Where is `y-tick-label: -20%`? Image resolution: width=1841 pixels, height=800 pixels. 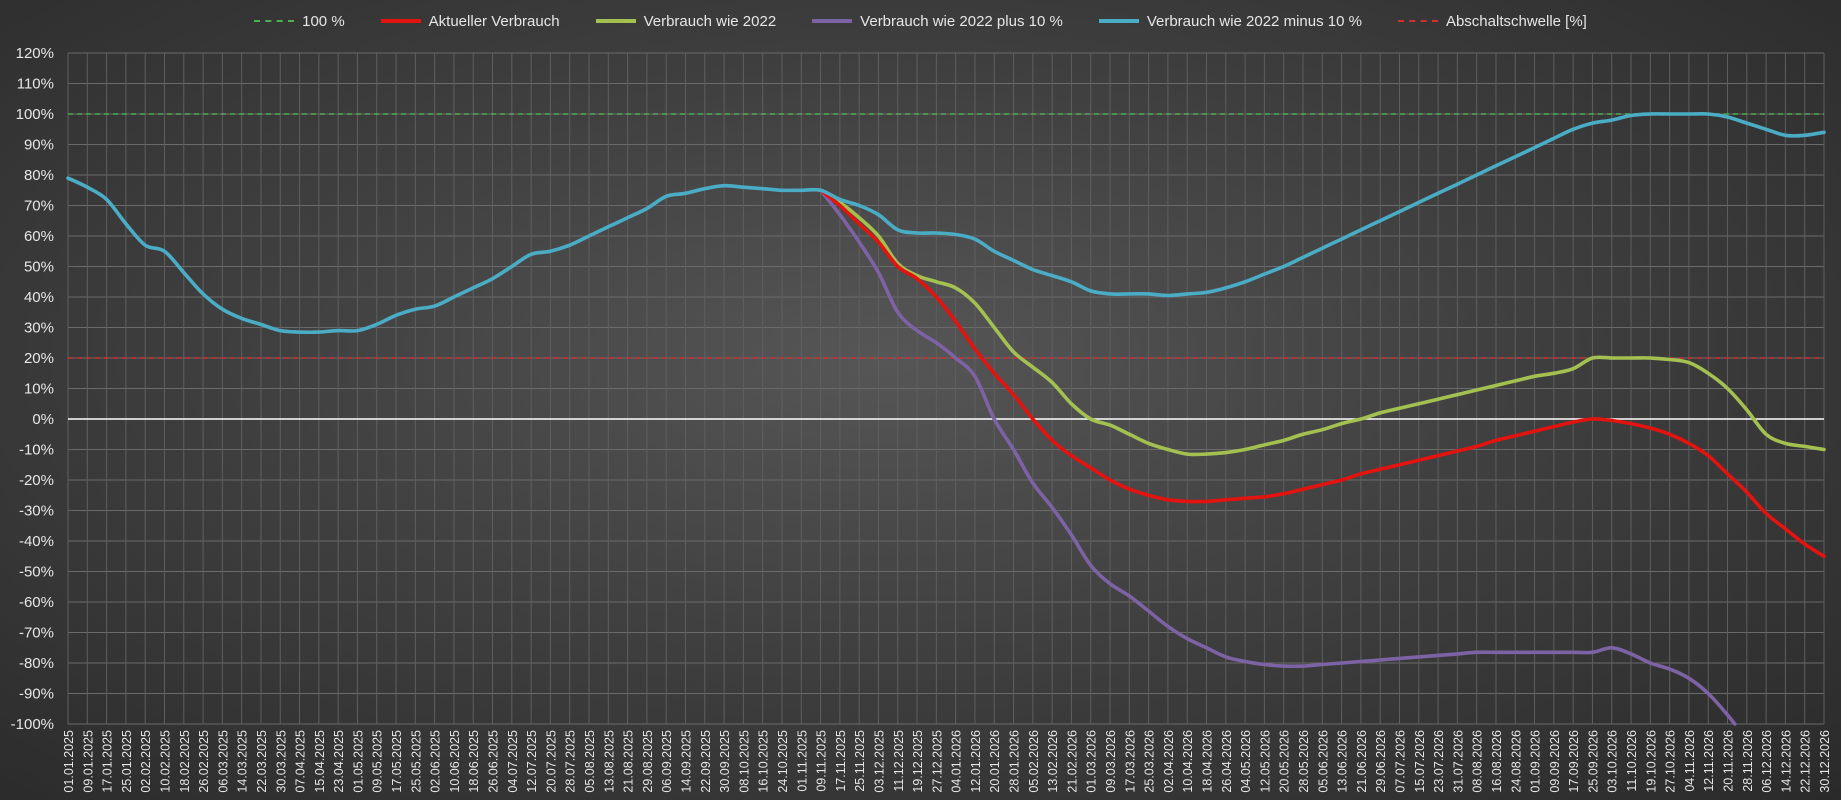
y-tick-label: -20% is located at coordinates (36, 480).